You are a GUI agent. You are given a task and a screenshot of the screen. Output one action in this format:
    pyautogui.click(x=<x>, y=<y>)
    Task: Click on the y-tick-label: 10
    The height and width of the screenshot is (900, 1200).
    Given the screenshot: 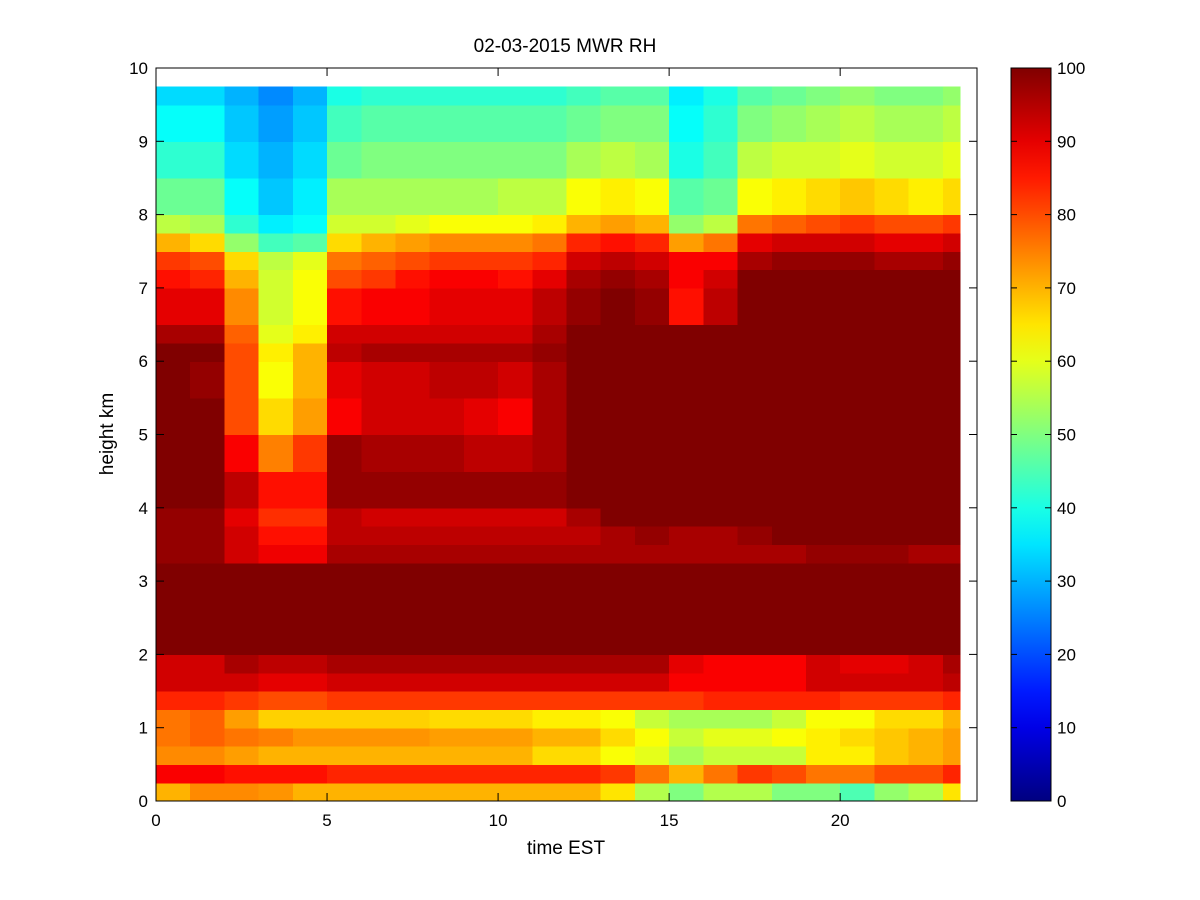 What is the action you would take?
    pyautogui.click(x=138, y=68)
    